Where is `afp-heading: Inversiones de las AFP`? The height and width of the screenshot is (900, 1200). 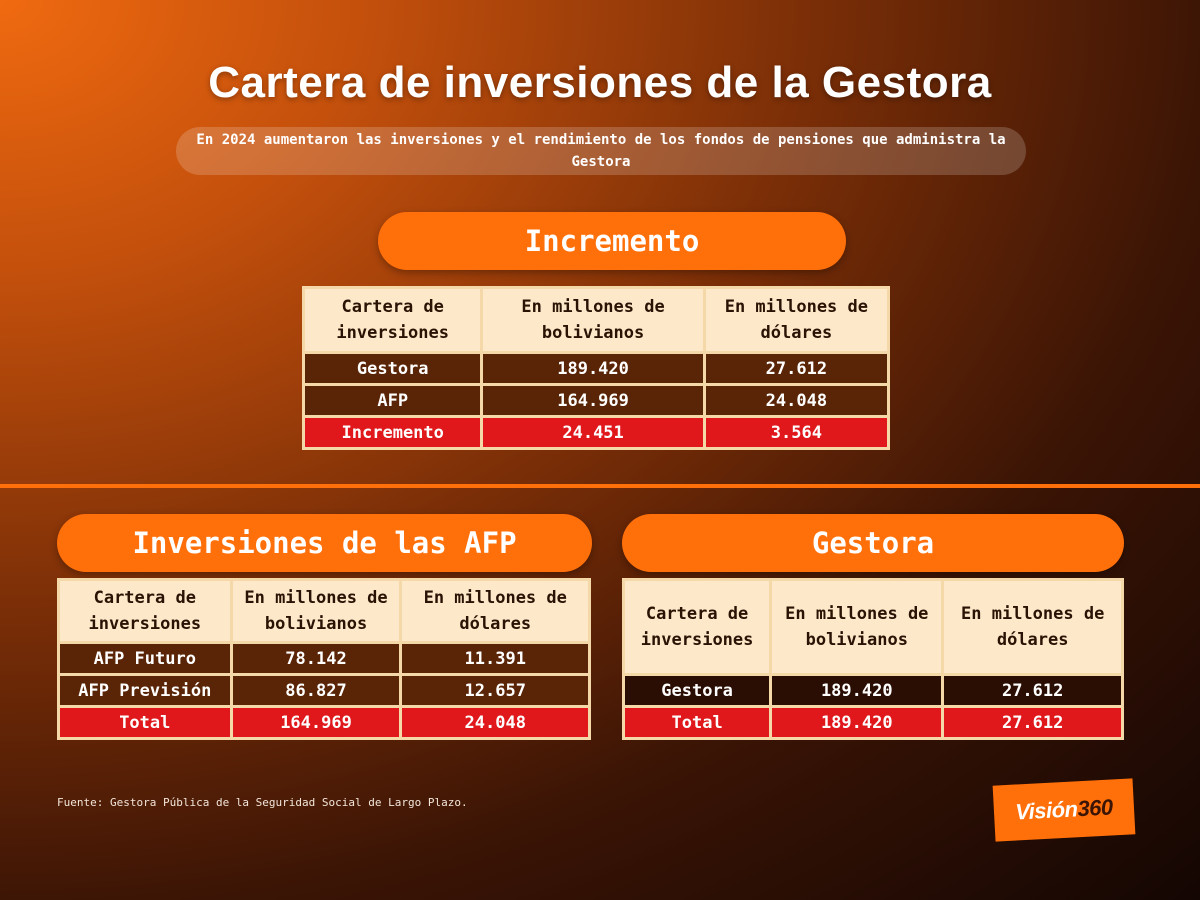 afp-heading: Inversiones de las AFP is located at coordinates (324, 543).